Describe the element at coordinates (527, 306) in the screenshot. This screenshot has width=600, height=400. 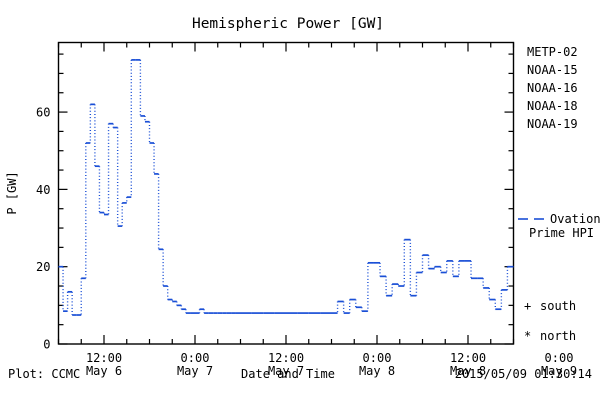
I see `symbol-key-glyph: +` at that location.